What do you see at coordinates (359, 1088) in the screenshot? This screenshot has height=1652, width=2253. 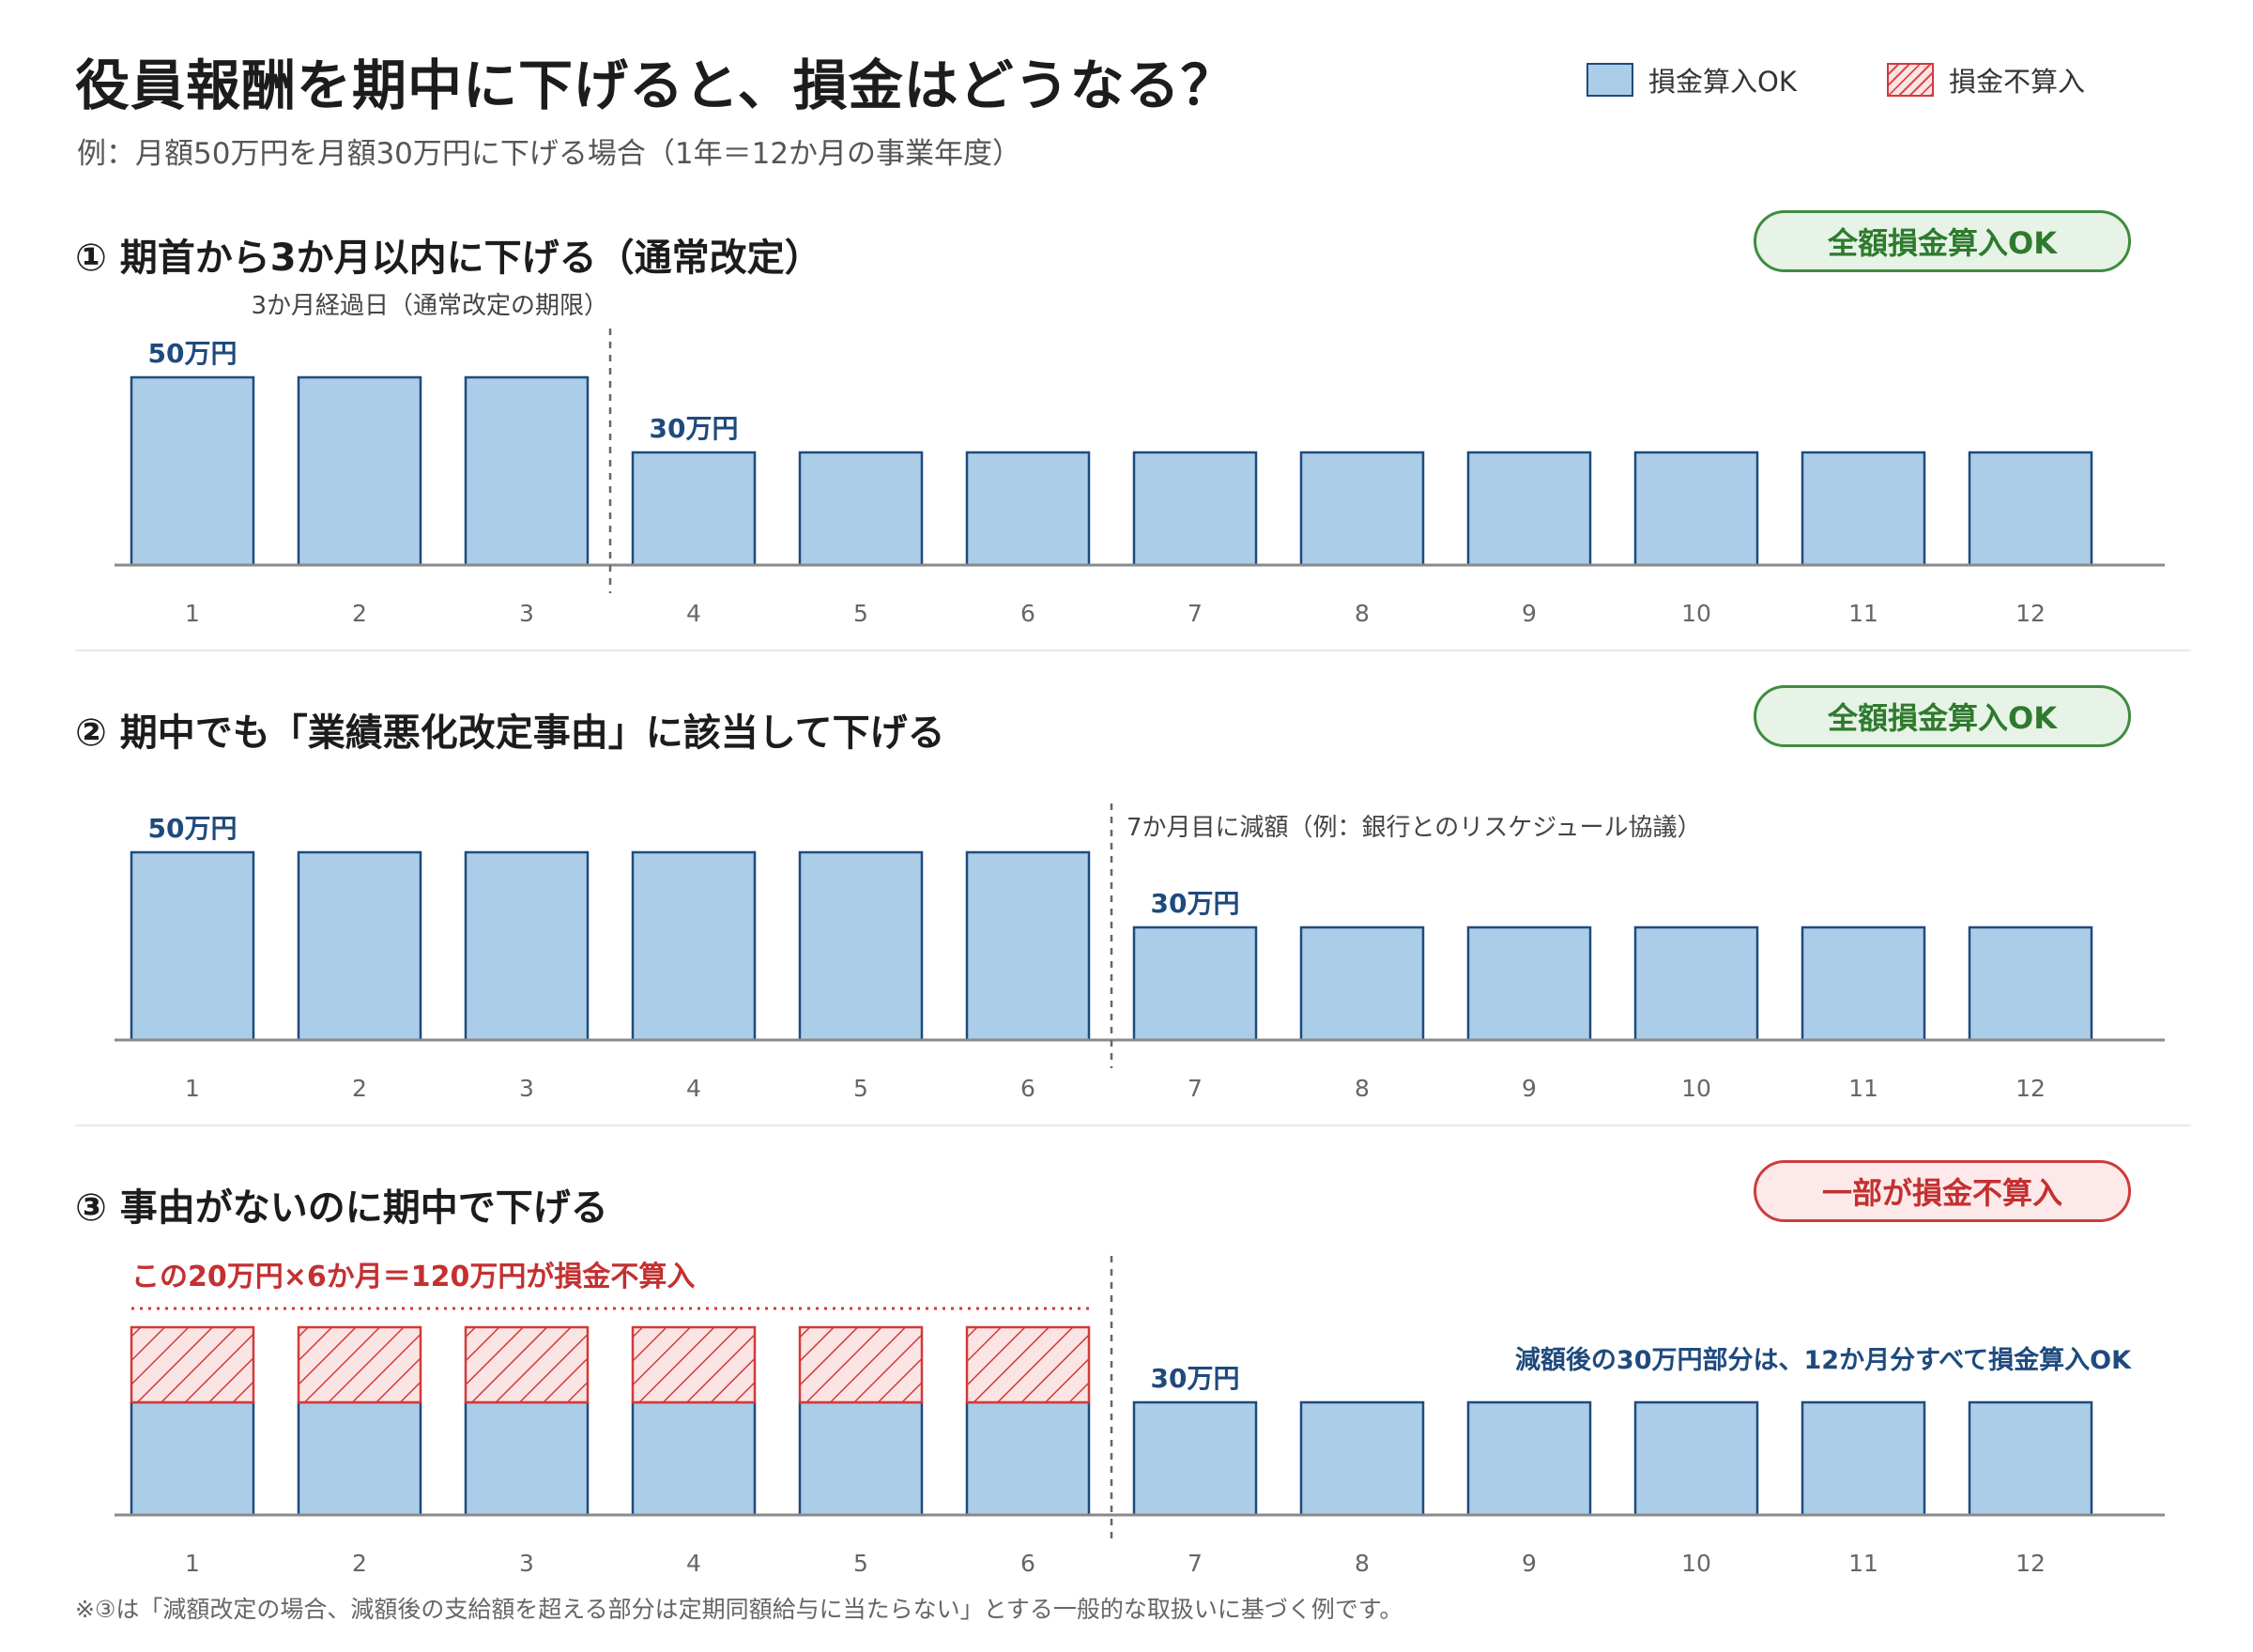 I see `chart2-tick-2: 2` at bounding box center [359, 1088].